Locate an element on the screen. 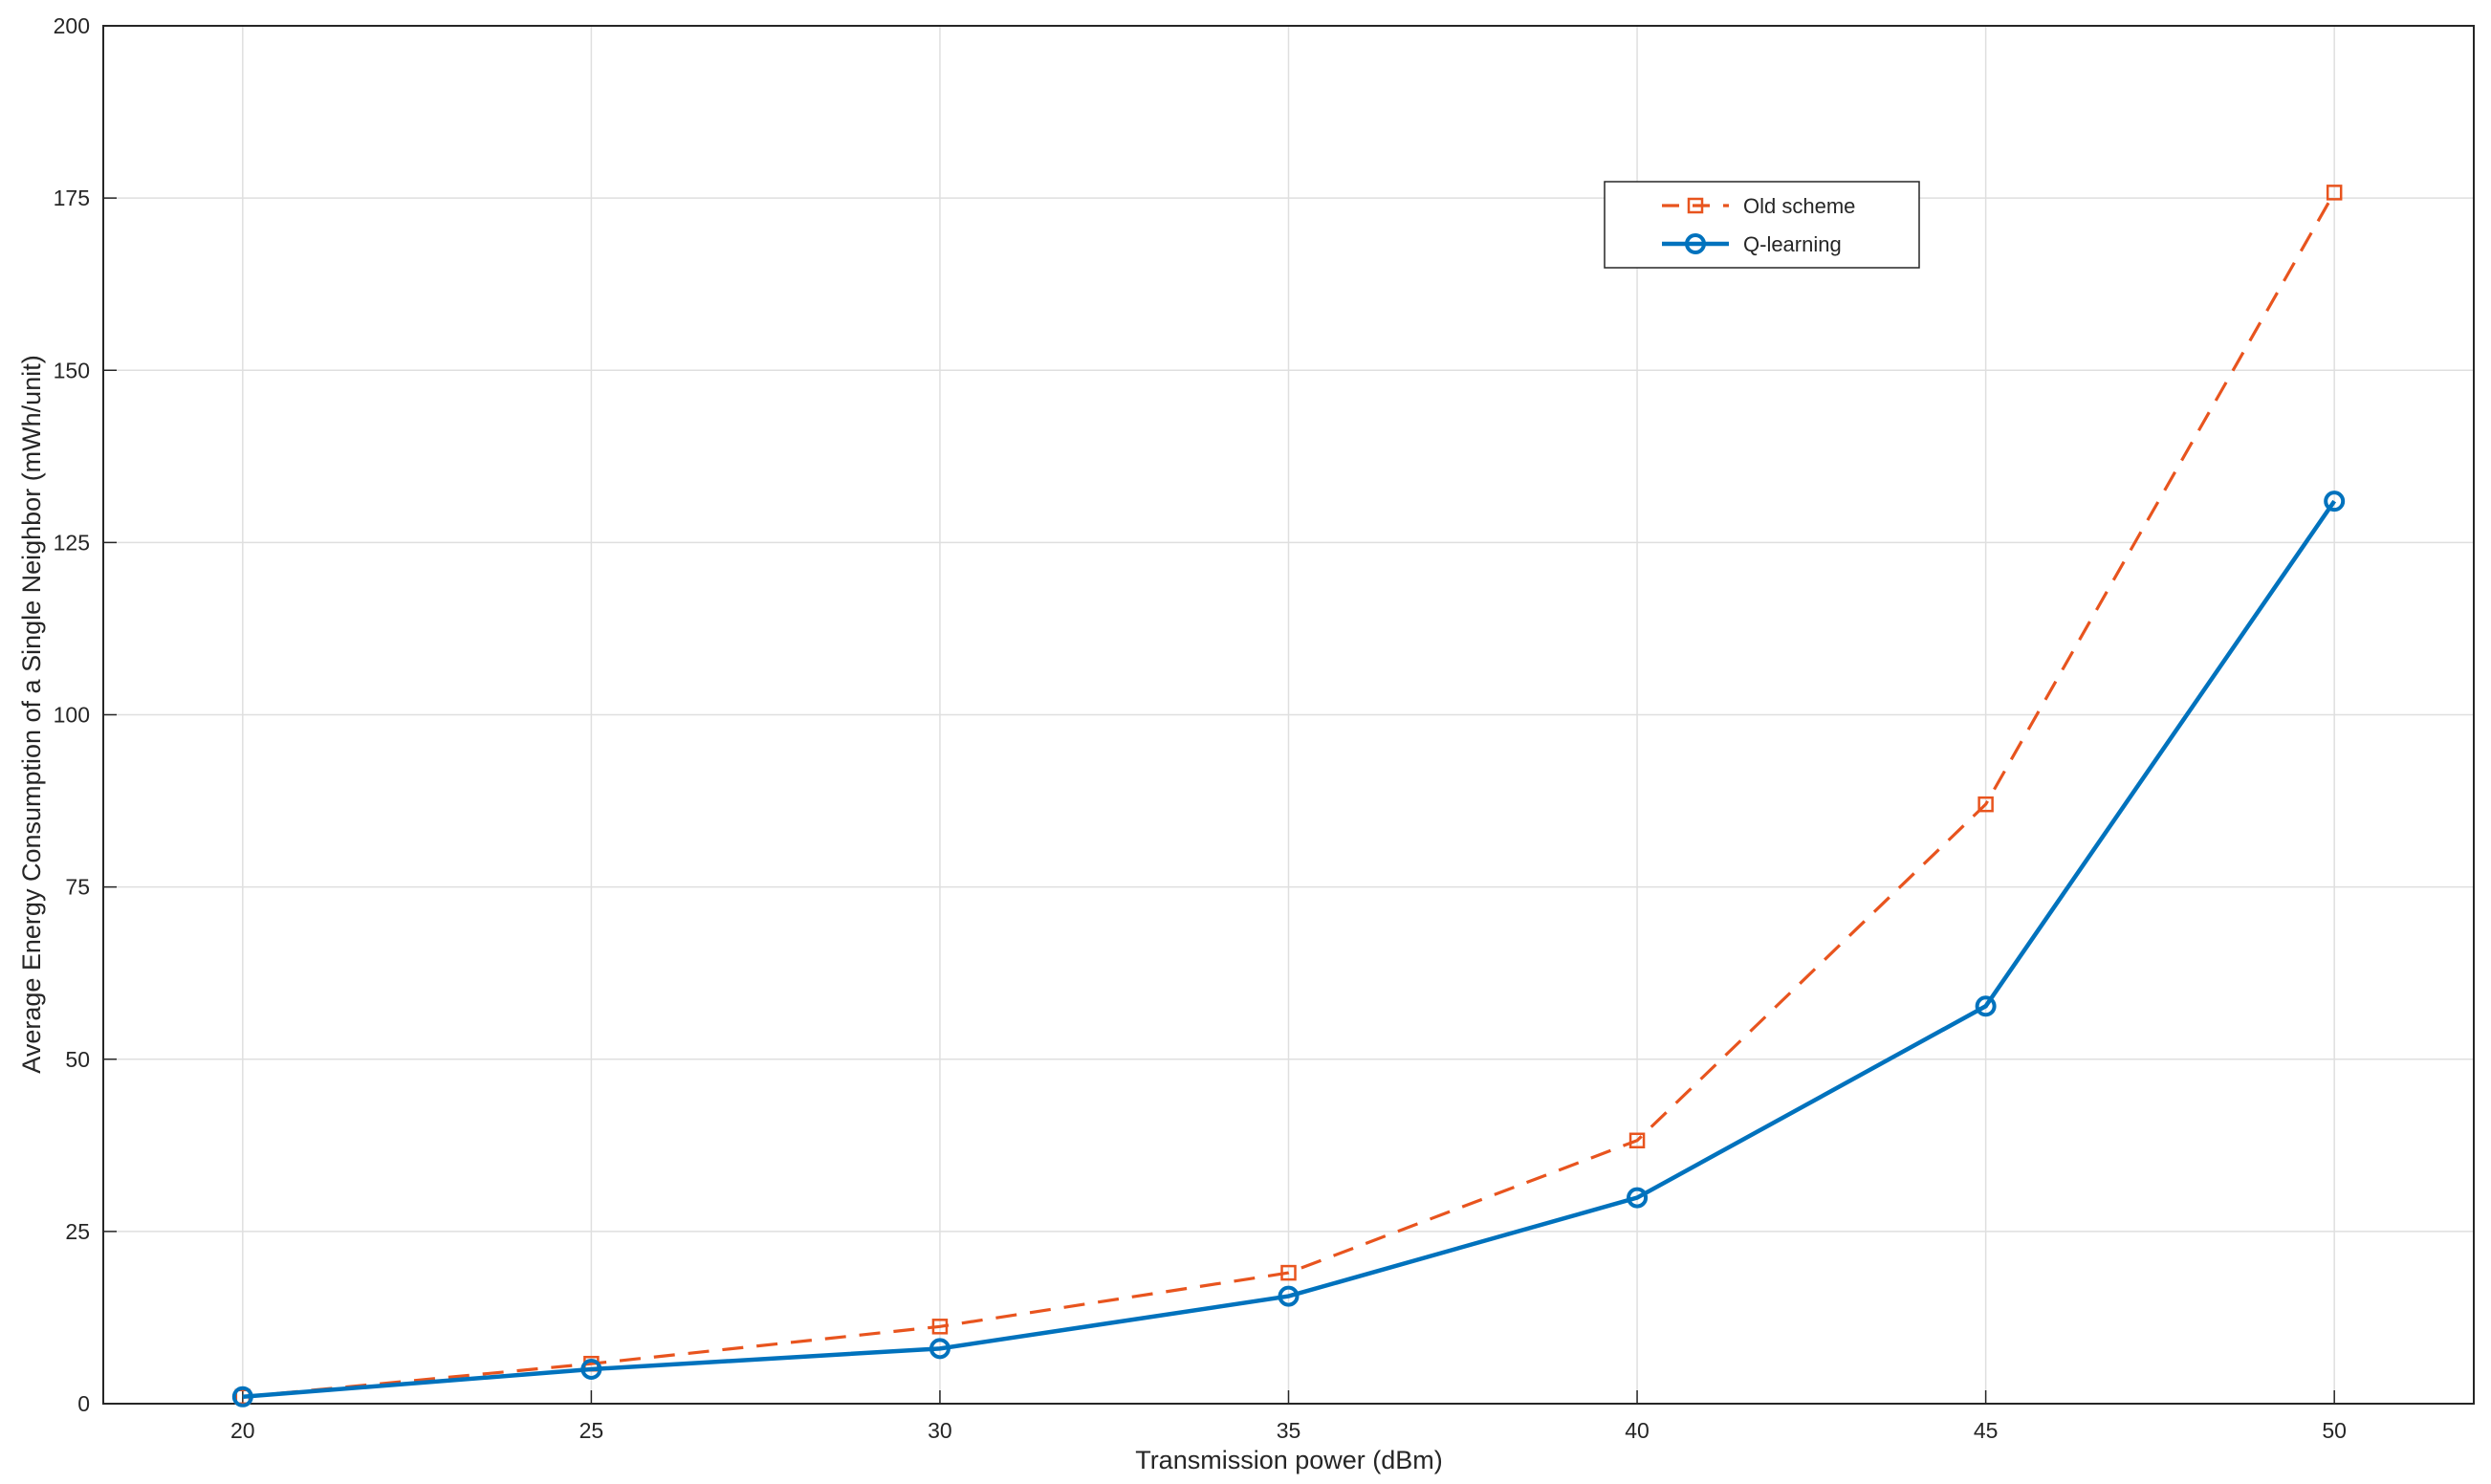 Image resolution: width=2491 pixels, height=1484 pixels. legend: Old scheme Q-learning is located at coordinates (1762, 225).